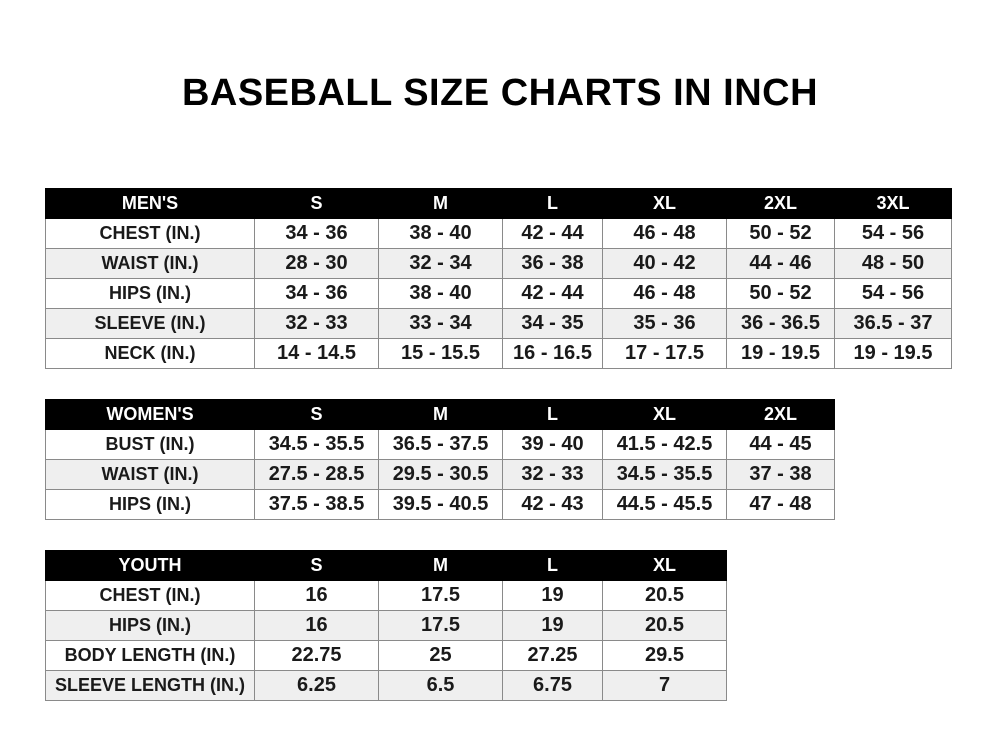 This screenshot has width=1000, height=752. Describe the element at coordinates (552, 685) in the screenshot. I see `size-value-cell: 6.75` at that location.